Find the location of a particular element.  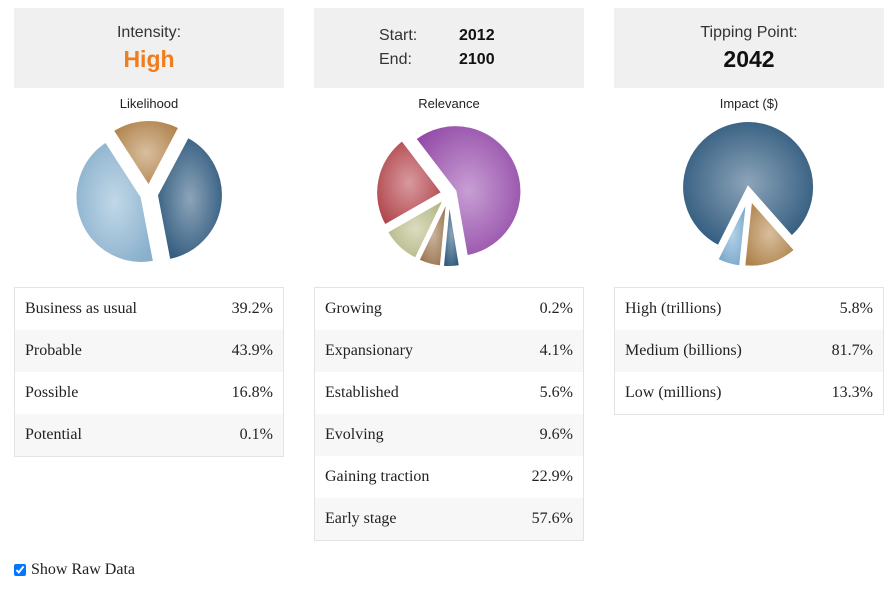

end-label: End: is located at coordinates (395, 59).